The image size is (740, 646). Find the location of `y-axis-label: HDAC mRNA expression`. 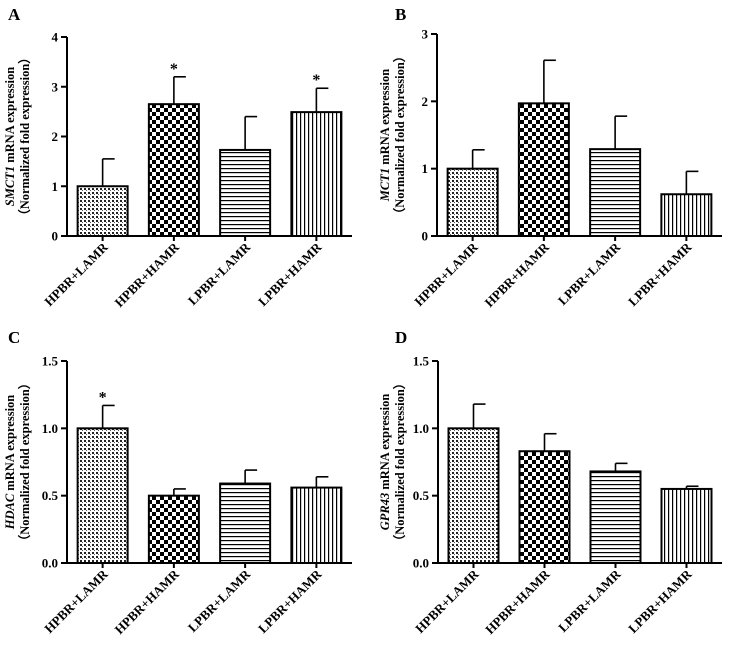

y-axis-label: HDAC mRNA expression is located at coordinates (10, 463).